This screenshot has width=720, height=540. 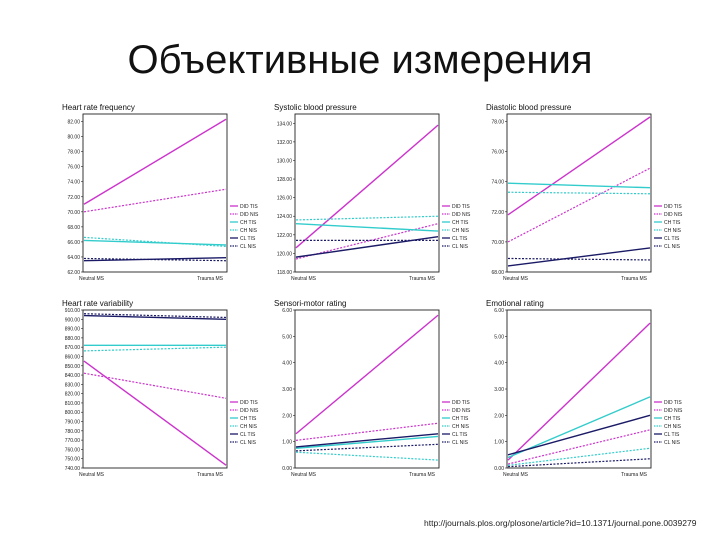 I want to click on y-tick-label: 132.00, so click(x=285, y=143).